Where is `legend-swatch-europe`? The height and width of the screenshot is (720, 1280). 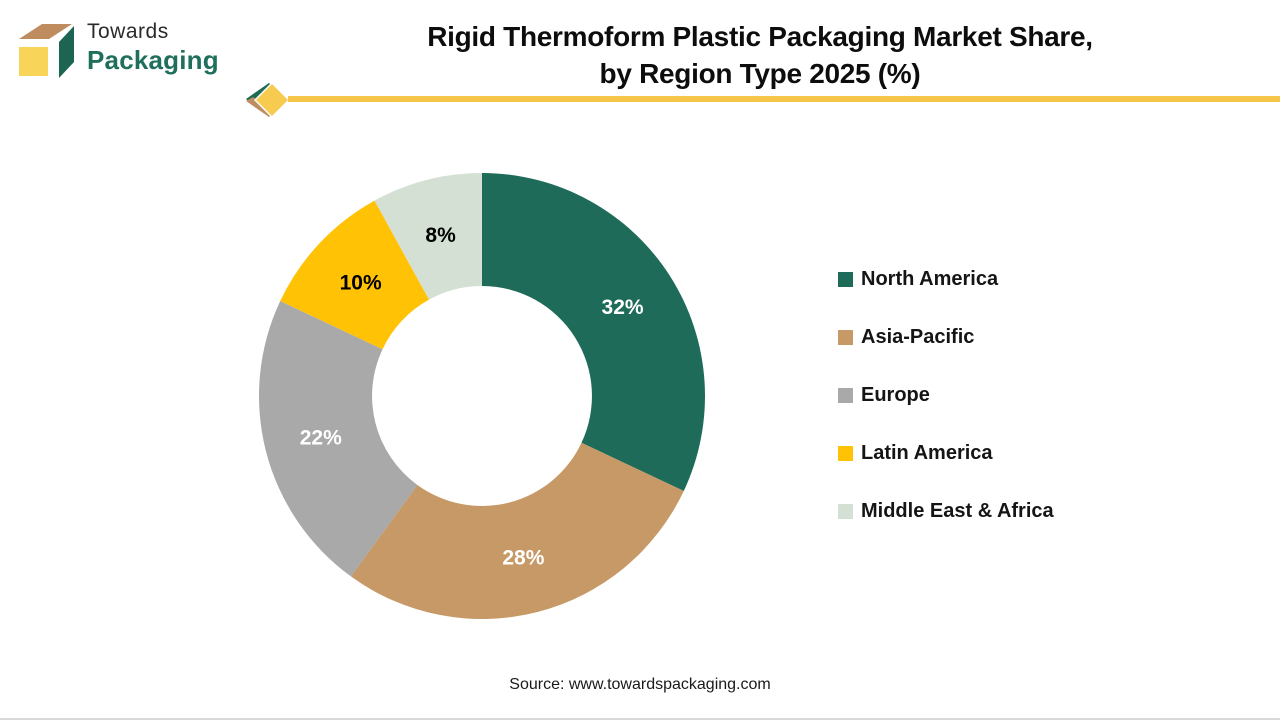
legend-swatch-europe is located at coordinates (845, 395).